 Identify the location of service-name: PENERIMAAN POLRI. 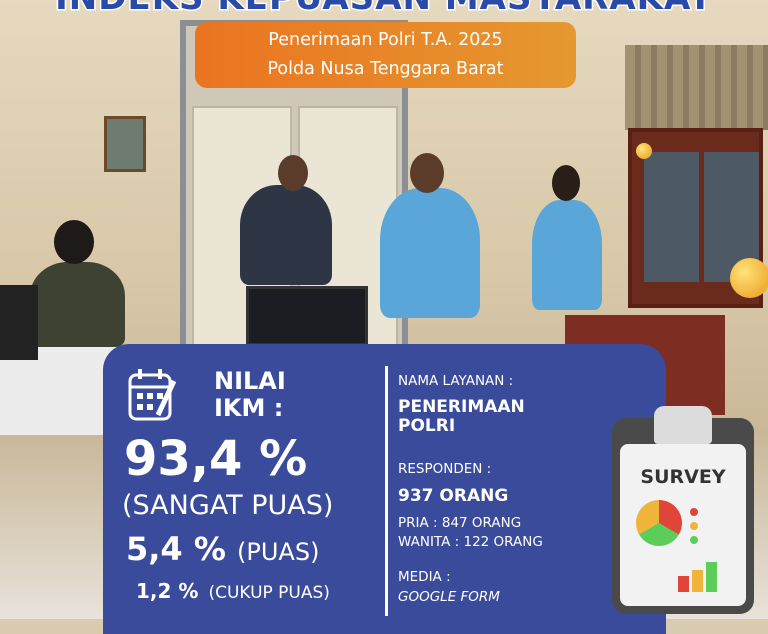
(461, 417).